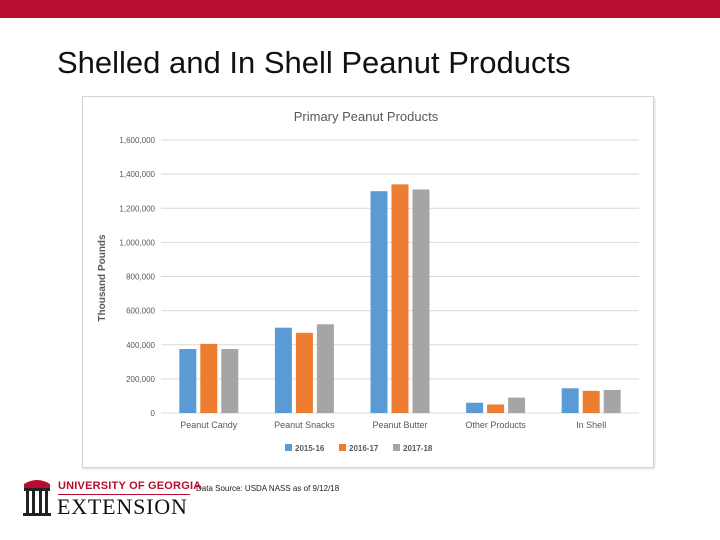  What do you see at coordinates (475, 407) in the screenshot?
I see `bar-2015-16-other-products` at bounding box center [475, 407].